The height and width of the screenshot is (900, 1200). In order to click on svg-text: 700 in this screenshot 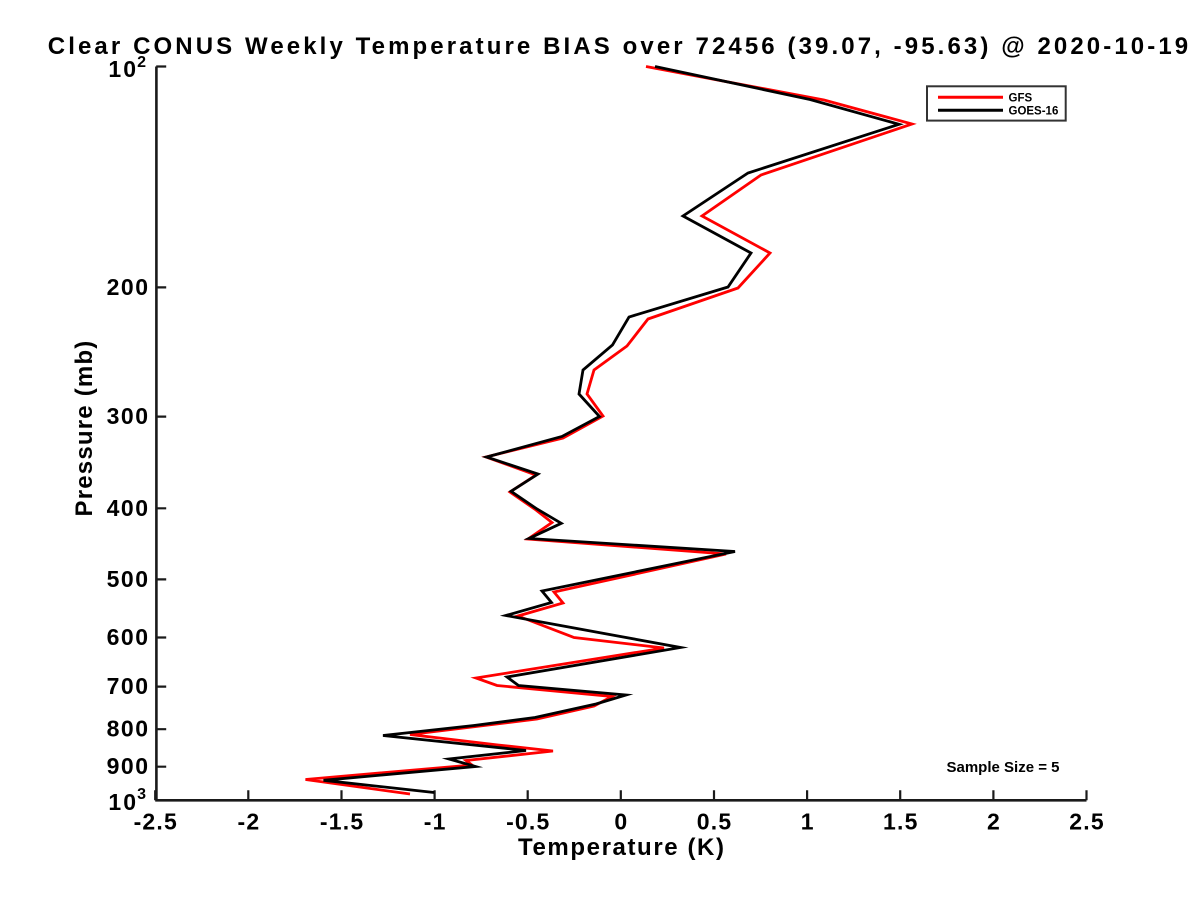, I will do `click(128, 686)`.